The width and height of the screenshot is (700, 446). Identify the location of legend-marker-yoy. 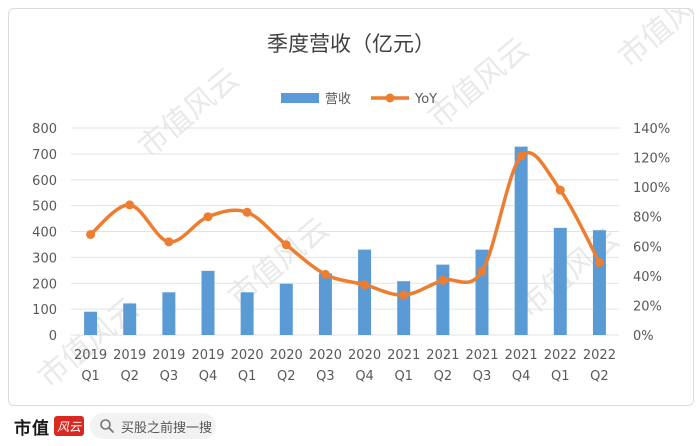
(390, 98).